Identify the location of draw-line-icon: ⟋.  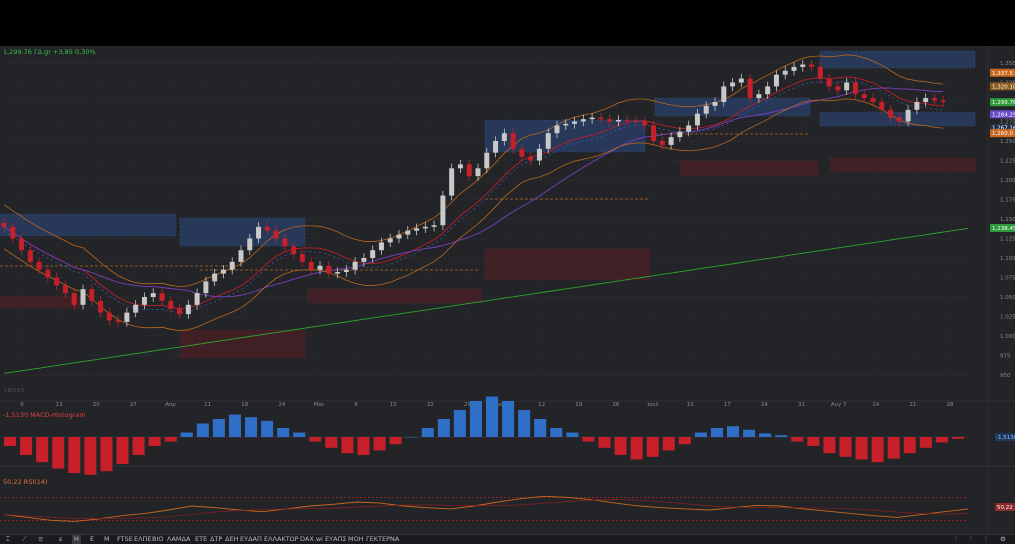
(24, 539).